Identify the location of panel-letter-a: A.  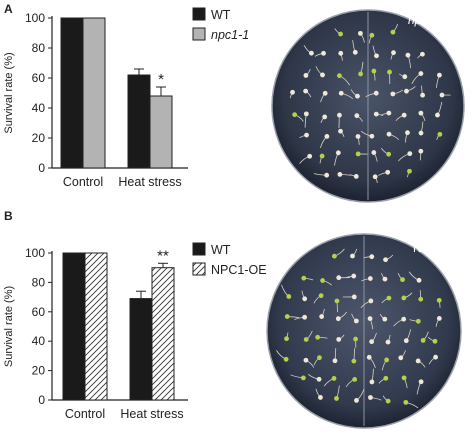
(8, 9).